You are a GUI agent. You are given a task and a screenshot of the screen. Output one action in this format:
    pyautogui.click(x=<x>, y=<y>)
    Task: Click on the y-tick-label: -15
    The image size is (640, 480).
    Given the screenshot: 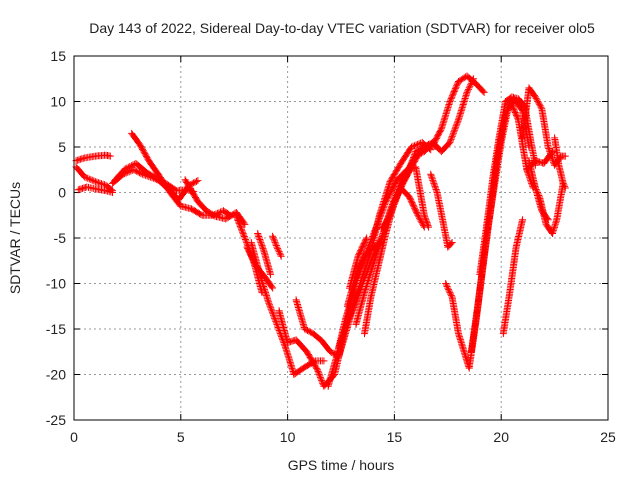 What is the action you would take?
    pyautogui.click(x=56, y=329)
    